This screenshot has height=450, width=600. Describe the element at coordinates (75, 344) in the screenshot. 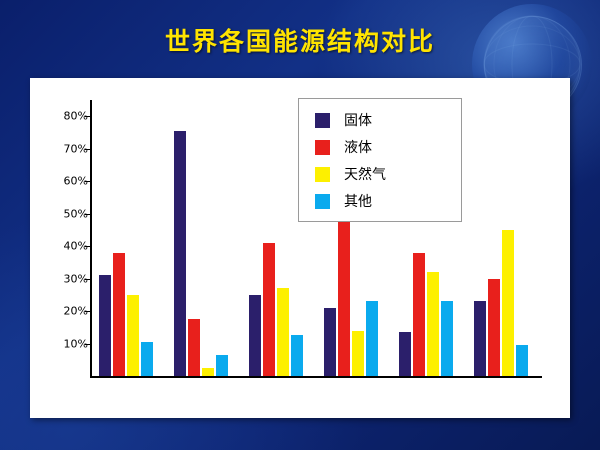

I see `y-tick-label: 10%` at that location.